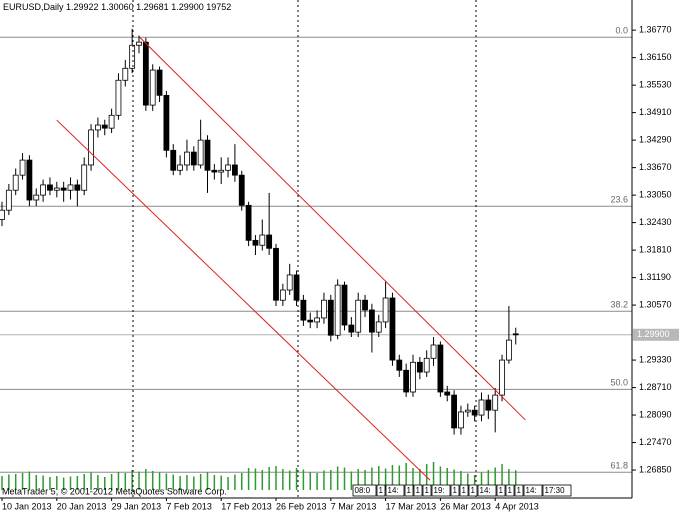  What do you see at coordinates (82, 7) in the screenshot?
I see `header-field: 1.29922` at bounding box center [82, 7].